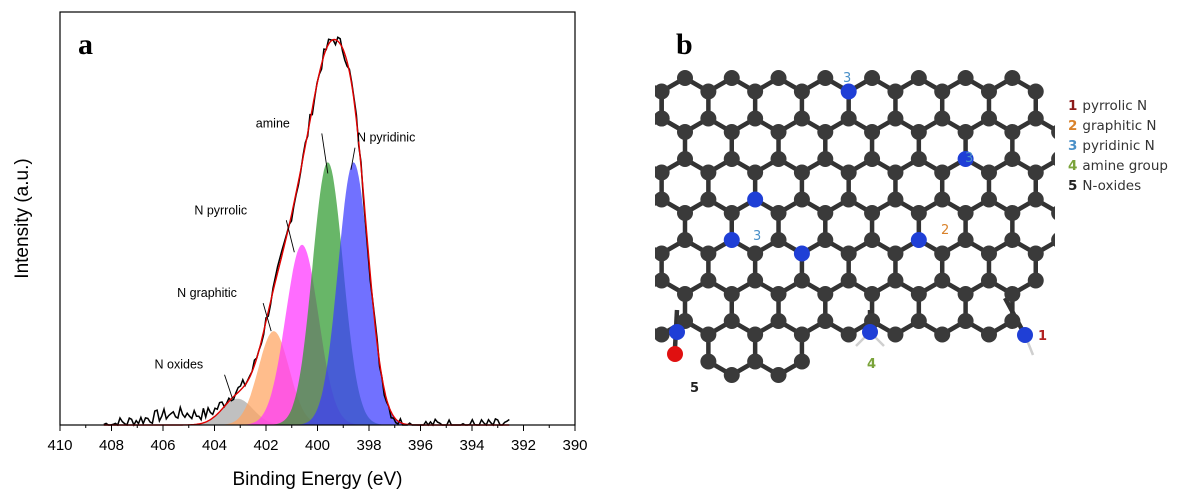 The width and height of the screenshot is (1177, 489). I want to click on legend-item-n-oxides: 5 N-oxides, so click(1105, 186).